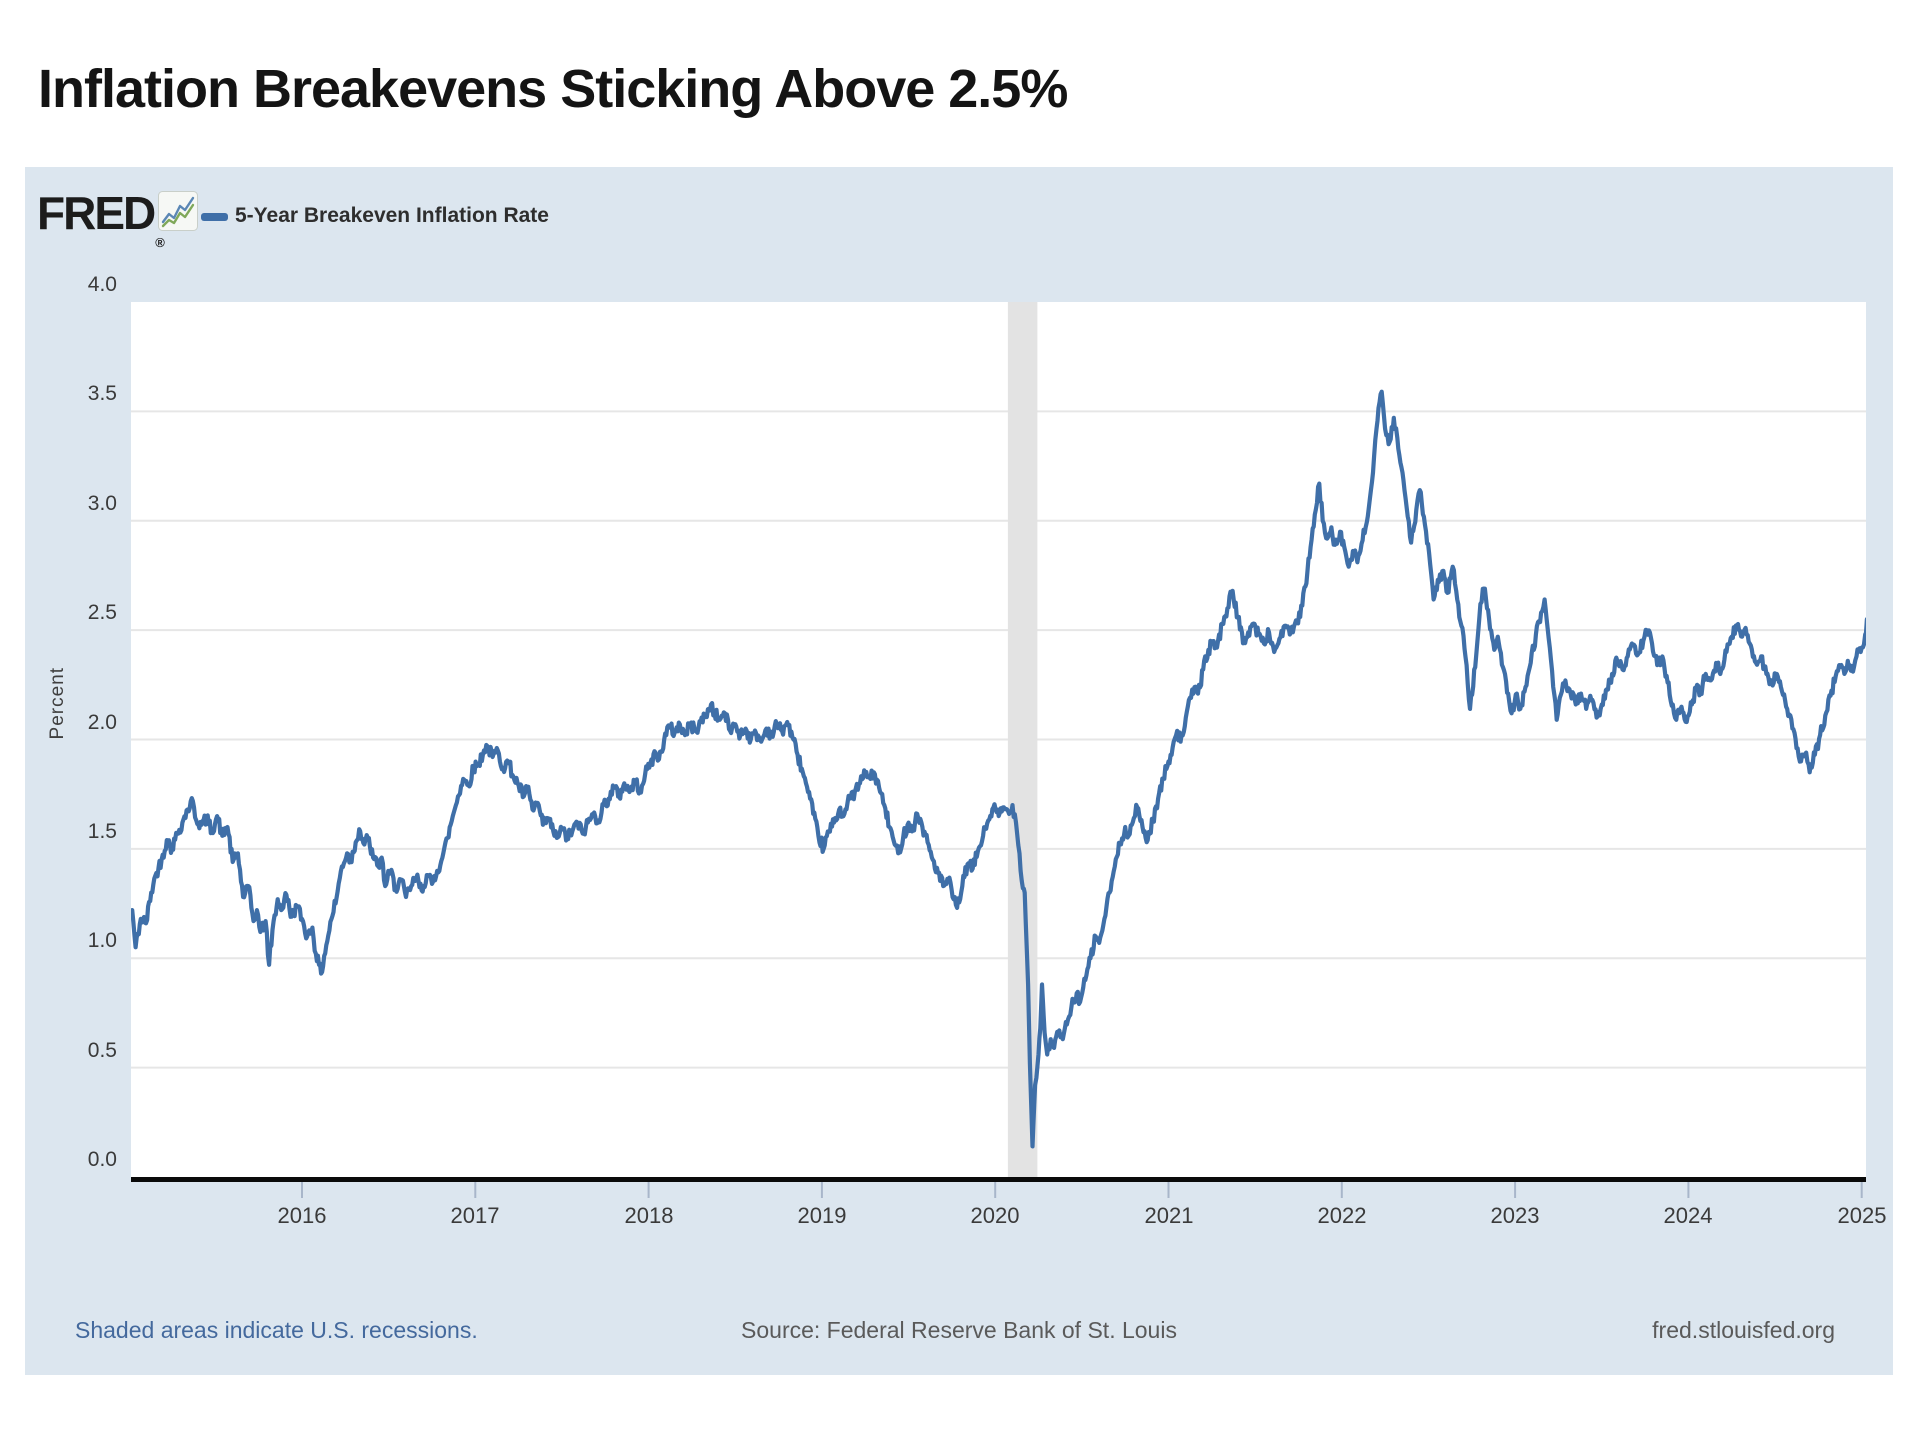  I want to click on x-tick-label: 2022, so click(1342, 1215).